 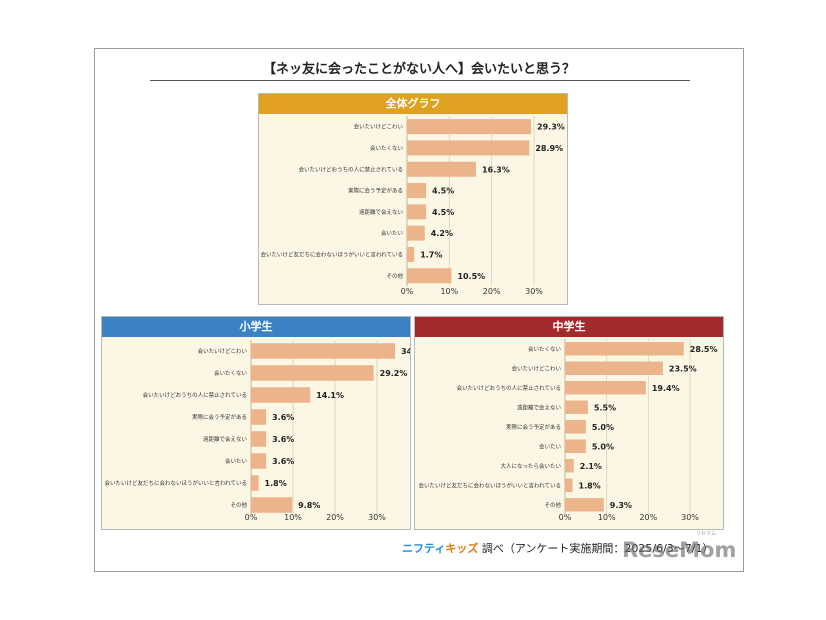 I want to click on bar-value-label: 28.5%, so click(x=704, y=349).